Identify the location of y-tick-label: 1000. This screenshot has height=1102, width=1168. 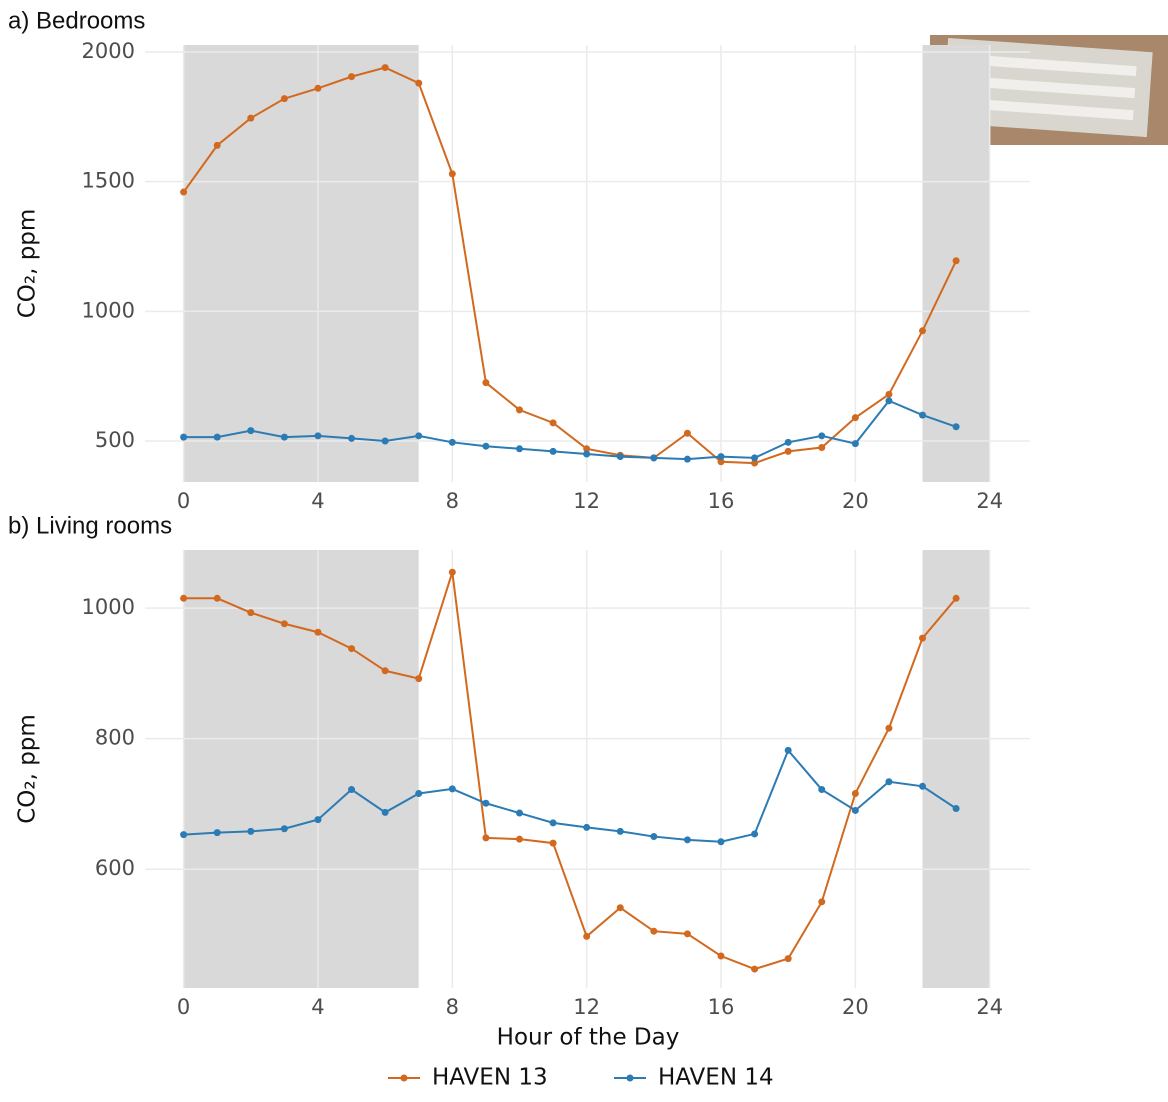
(108, 607).